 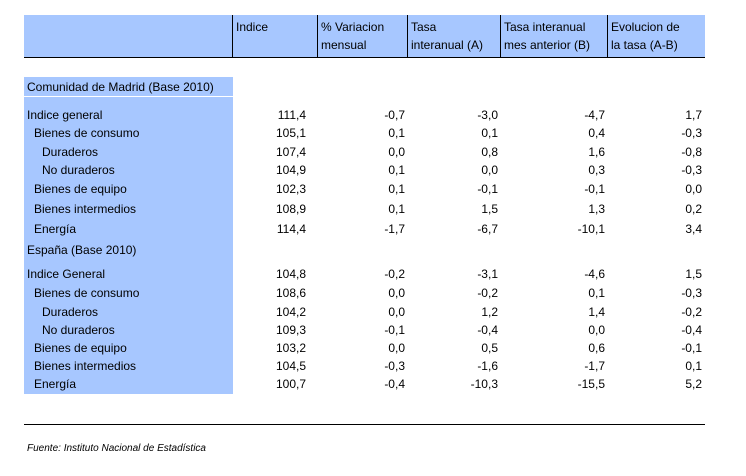 What do you see at coordinates (394, 229) in the screenshot?
I see `cell-value: -1,7` at bounding box center [394, 229].